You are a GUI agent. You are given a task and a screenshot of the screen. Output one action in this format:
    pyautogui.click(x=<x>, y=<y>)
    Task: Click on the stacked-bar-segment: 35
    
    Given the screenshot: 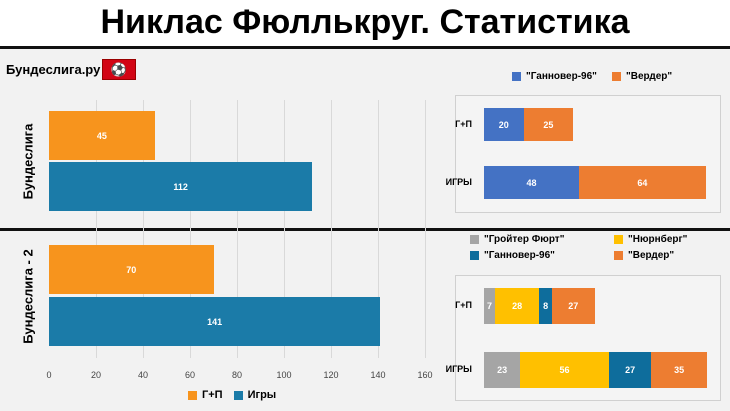 What is the action you would take?
    pyautogui.click(x=679, y=370)
    